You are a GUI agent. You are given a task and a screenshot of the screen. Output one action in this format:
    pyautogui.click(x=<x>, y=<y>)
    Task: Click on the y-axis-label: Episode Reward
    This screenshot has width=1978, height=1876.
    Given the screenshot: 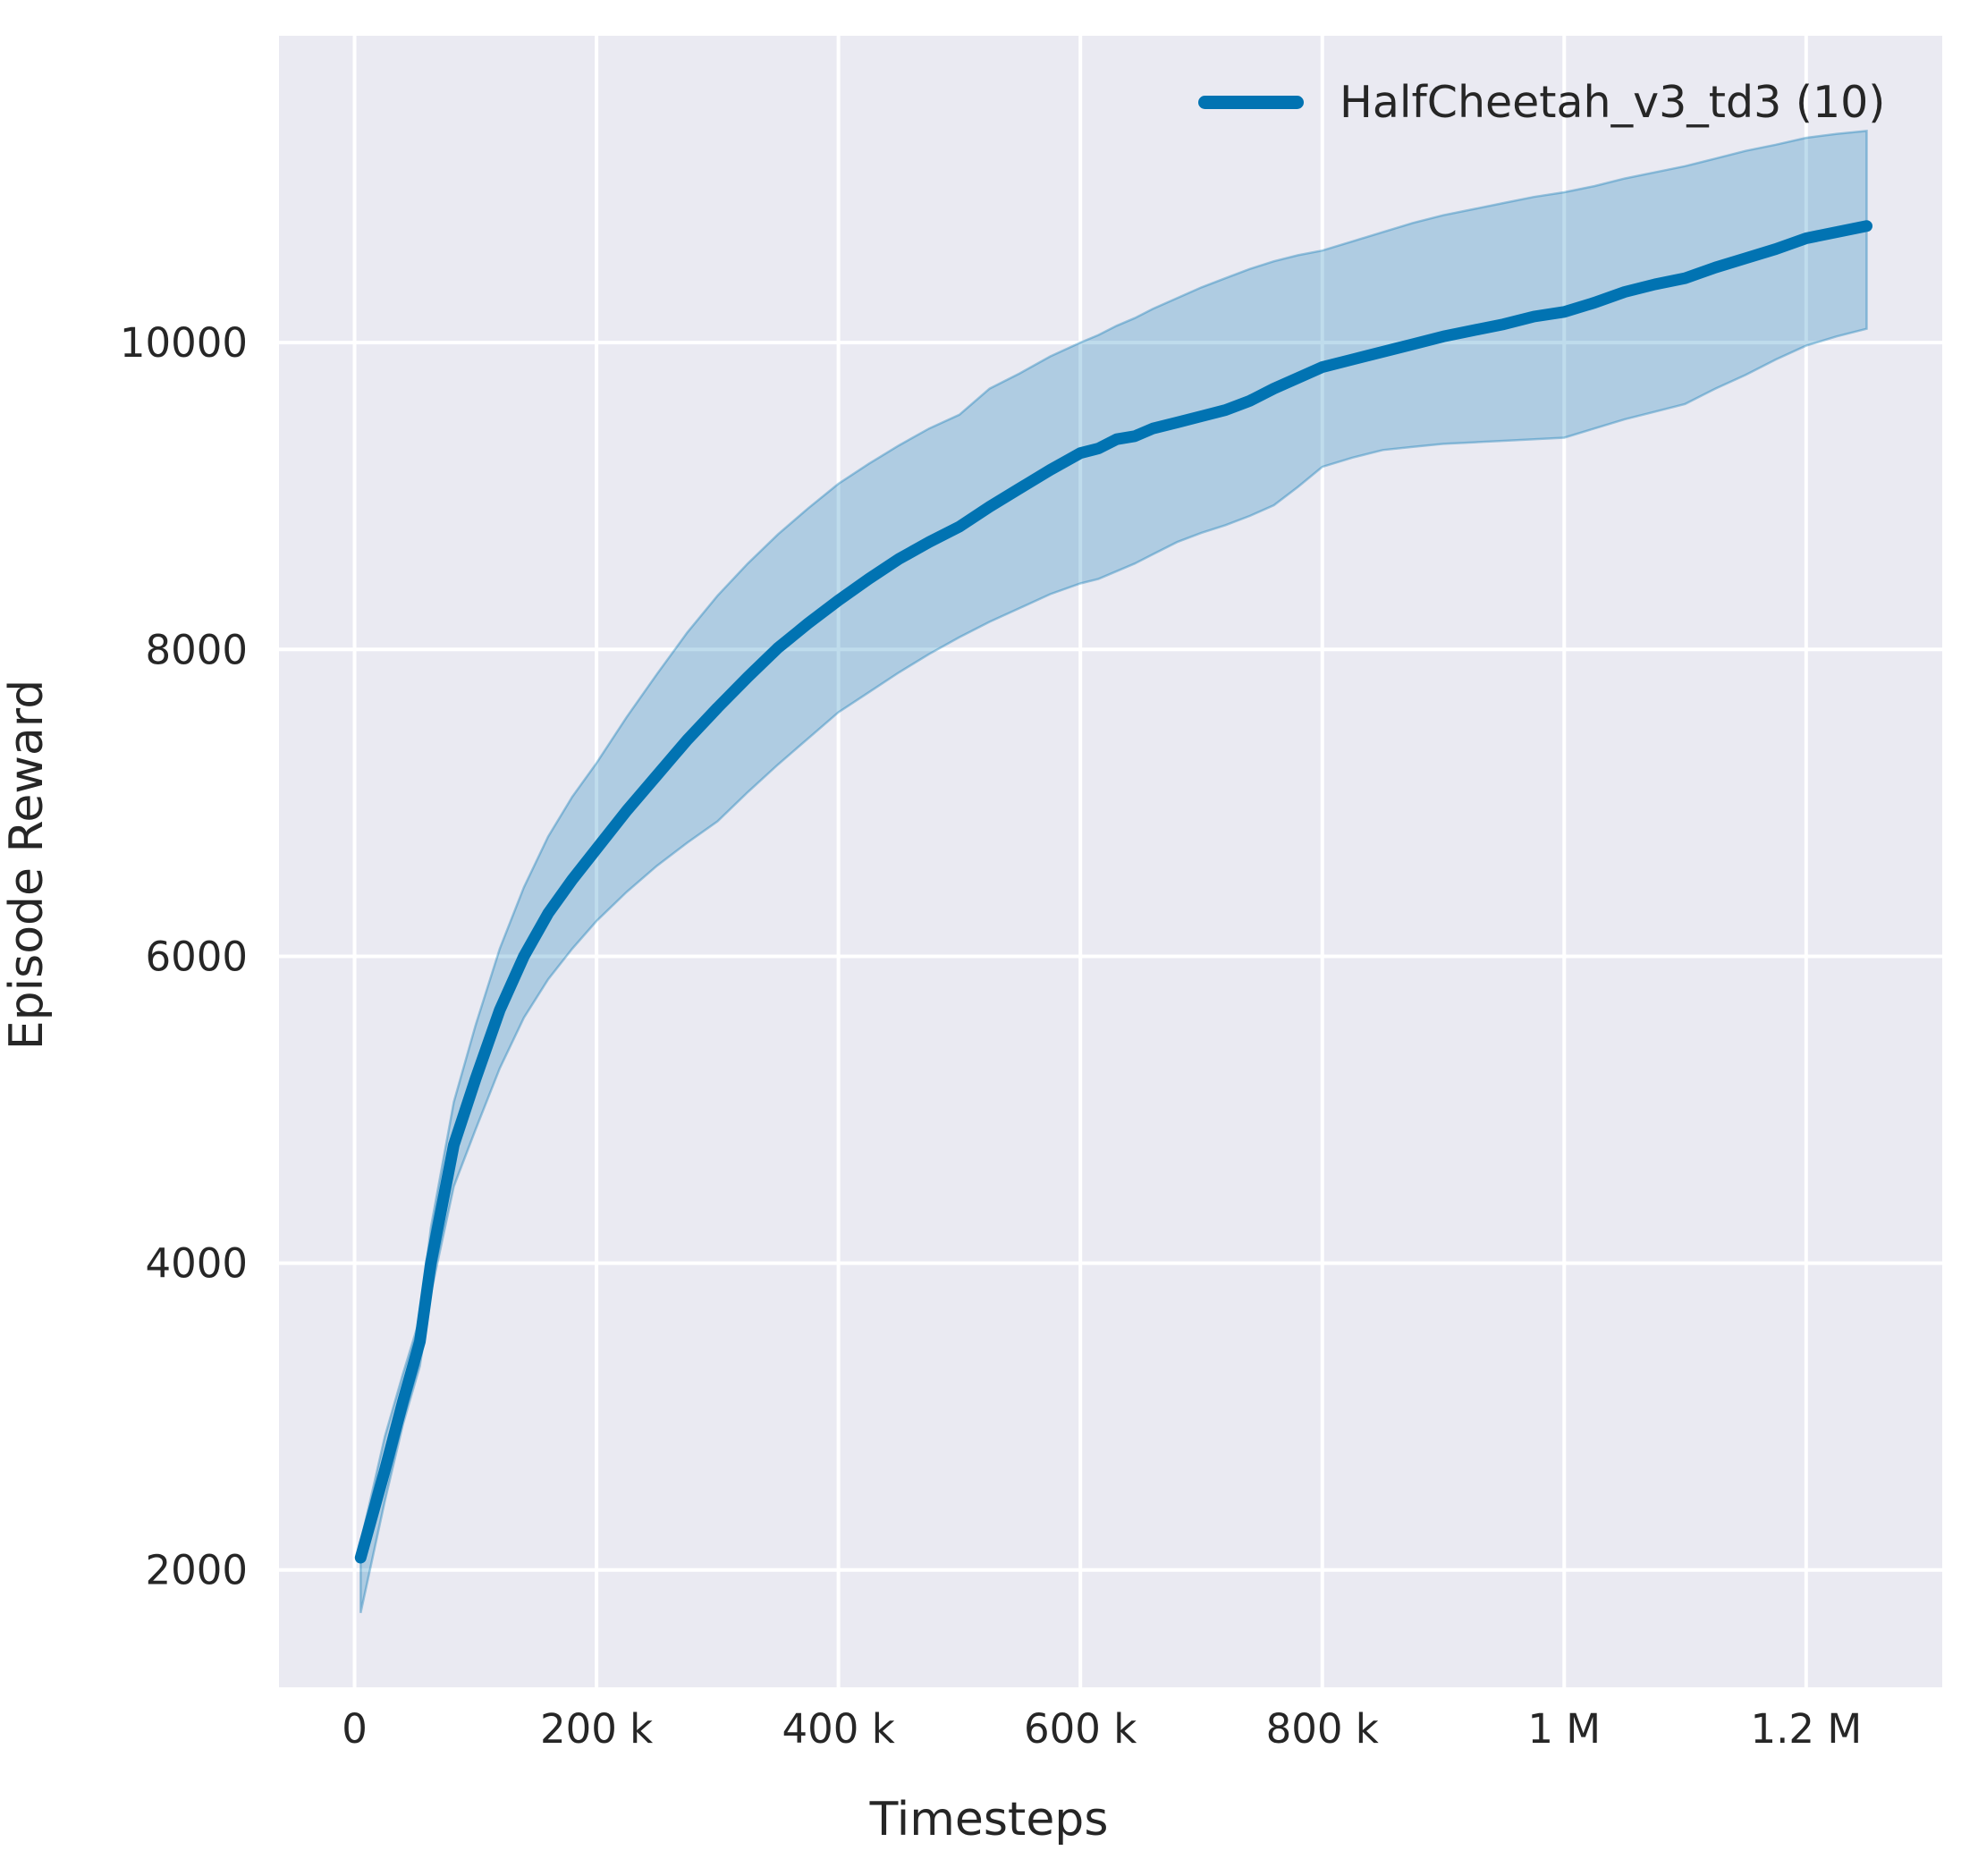 What is the action you would take?
    pyautogui.click(x=27, y=865)
    